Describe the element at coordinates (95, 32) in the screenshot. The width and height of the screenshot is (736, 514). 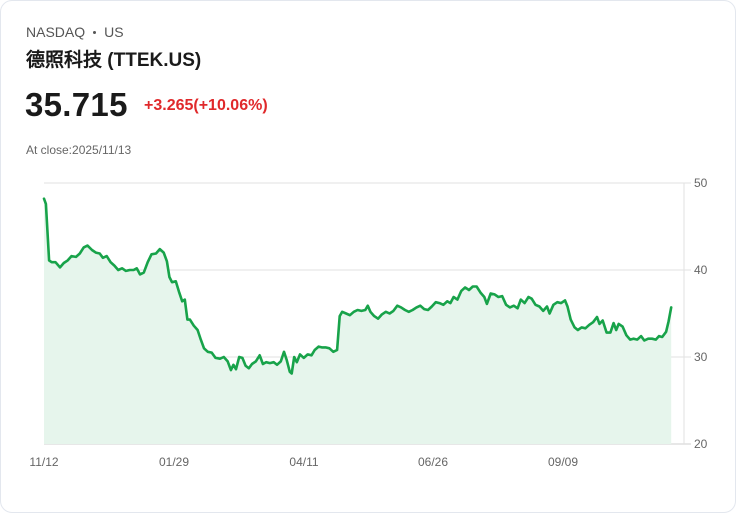
I see `separator-dot-icon` at that location.